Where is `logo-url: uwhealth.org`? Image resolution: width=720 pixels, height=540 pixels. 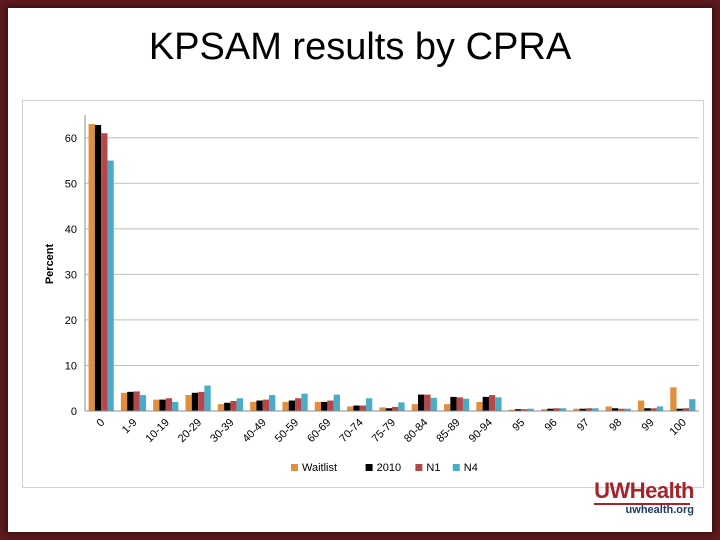 logo-url: uwhealth.org is located at coordinates (659, 510).